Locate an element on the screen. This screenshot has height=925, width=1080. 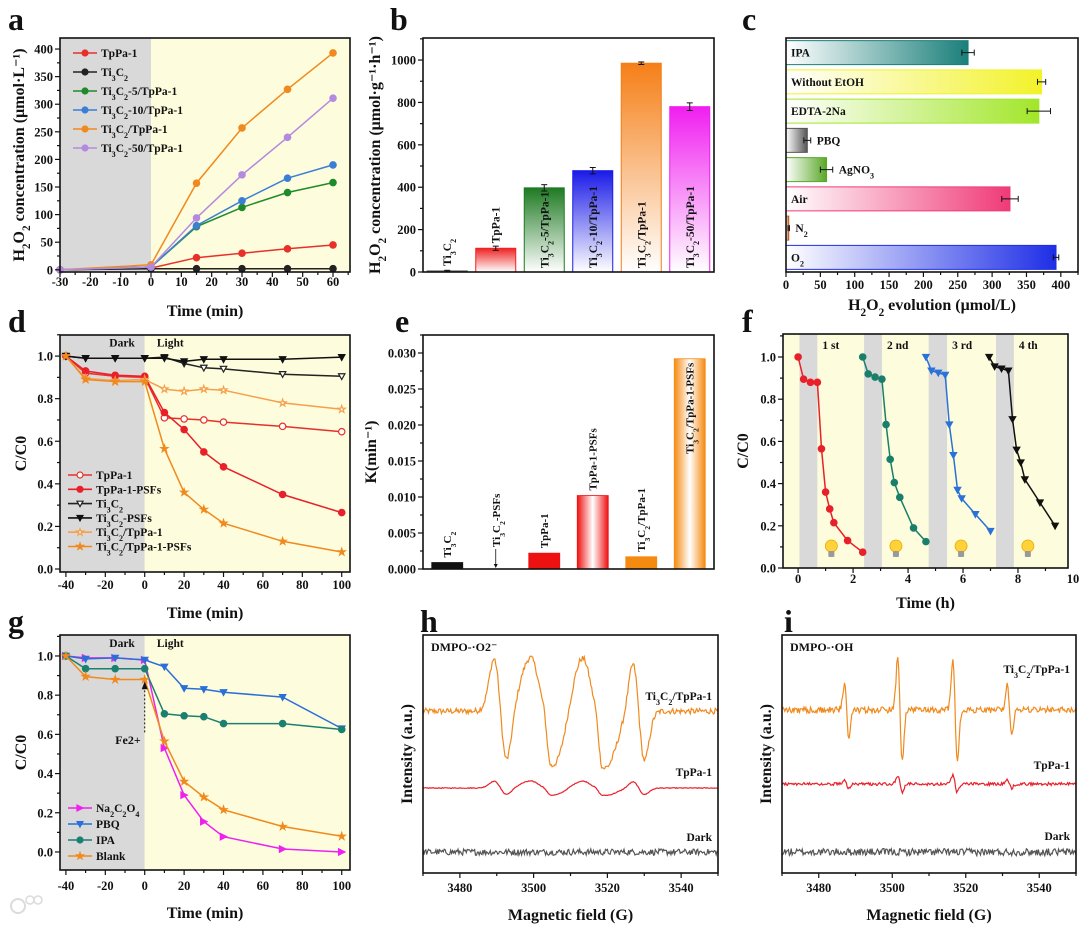
light-bulb-icon is located at coordinates (831, 548).